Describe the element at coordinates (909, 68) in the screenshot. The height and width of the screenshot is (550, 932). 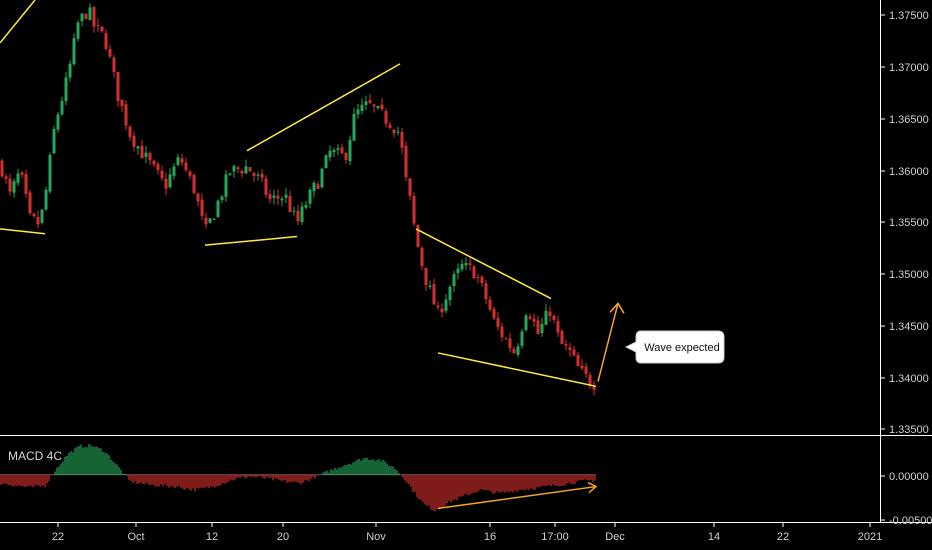
I see `price-tick-label: 1.37000` at that location.